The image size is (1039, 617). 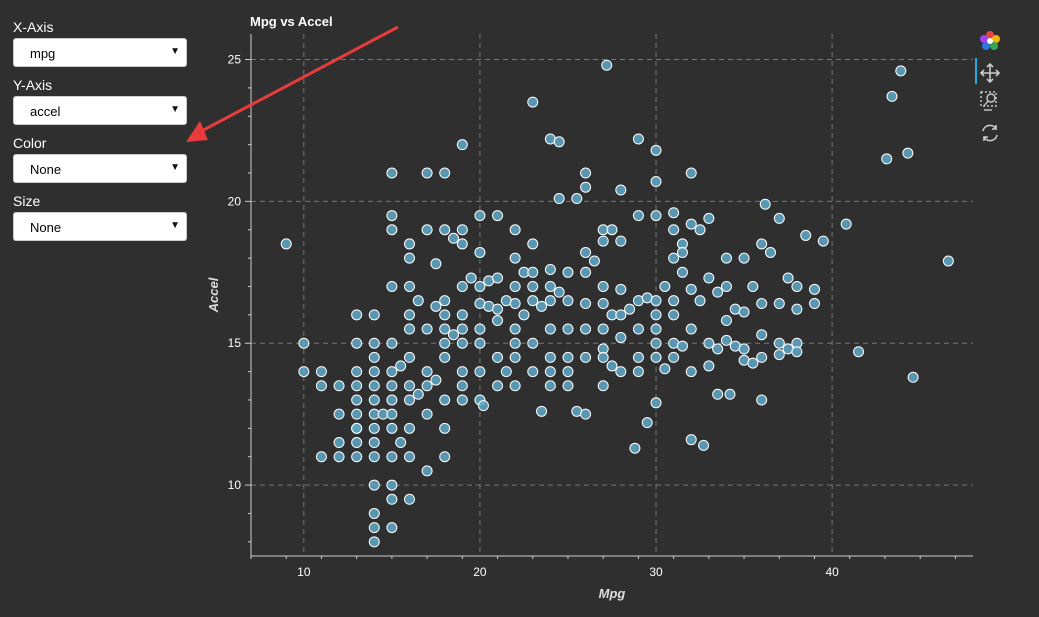 I want to click on pan-icon, so click(x=990, y=73).